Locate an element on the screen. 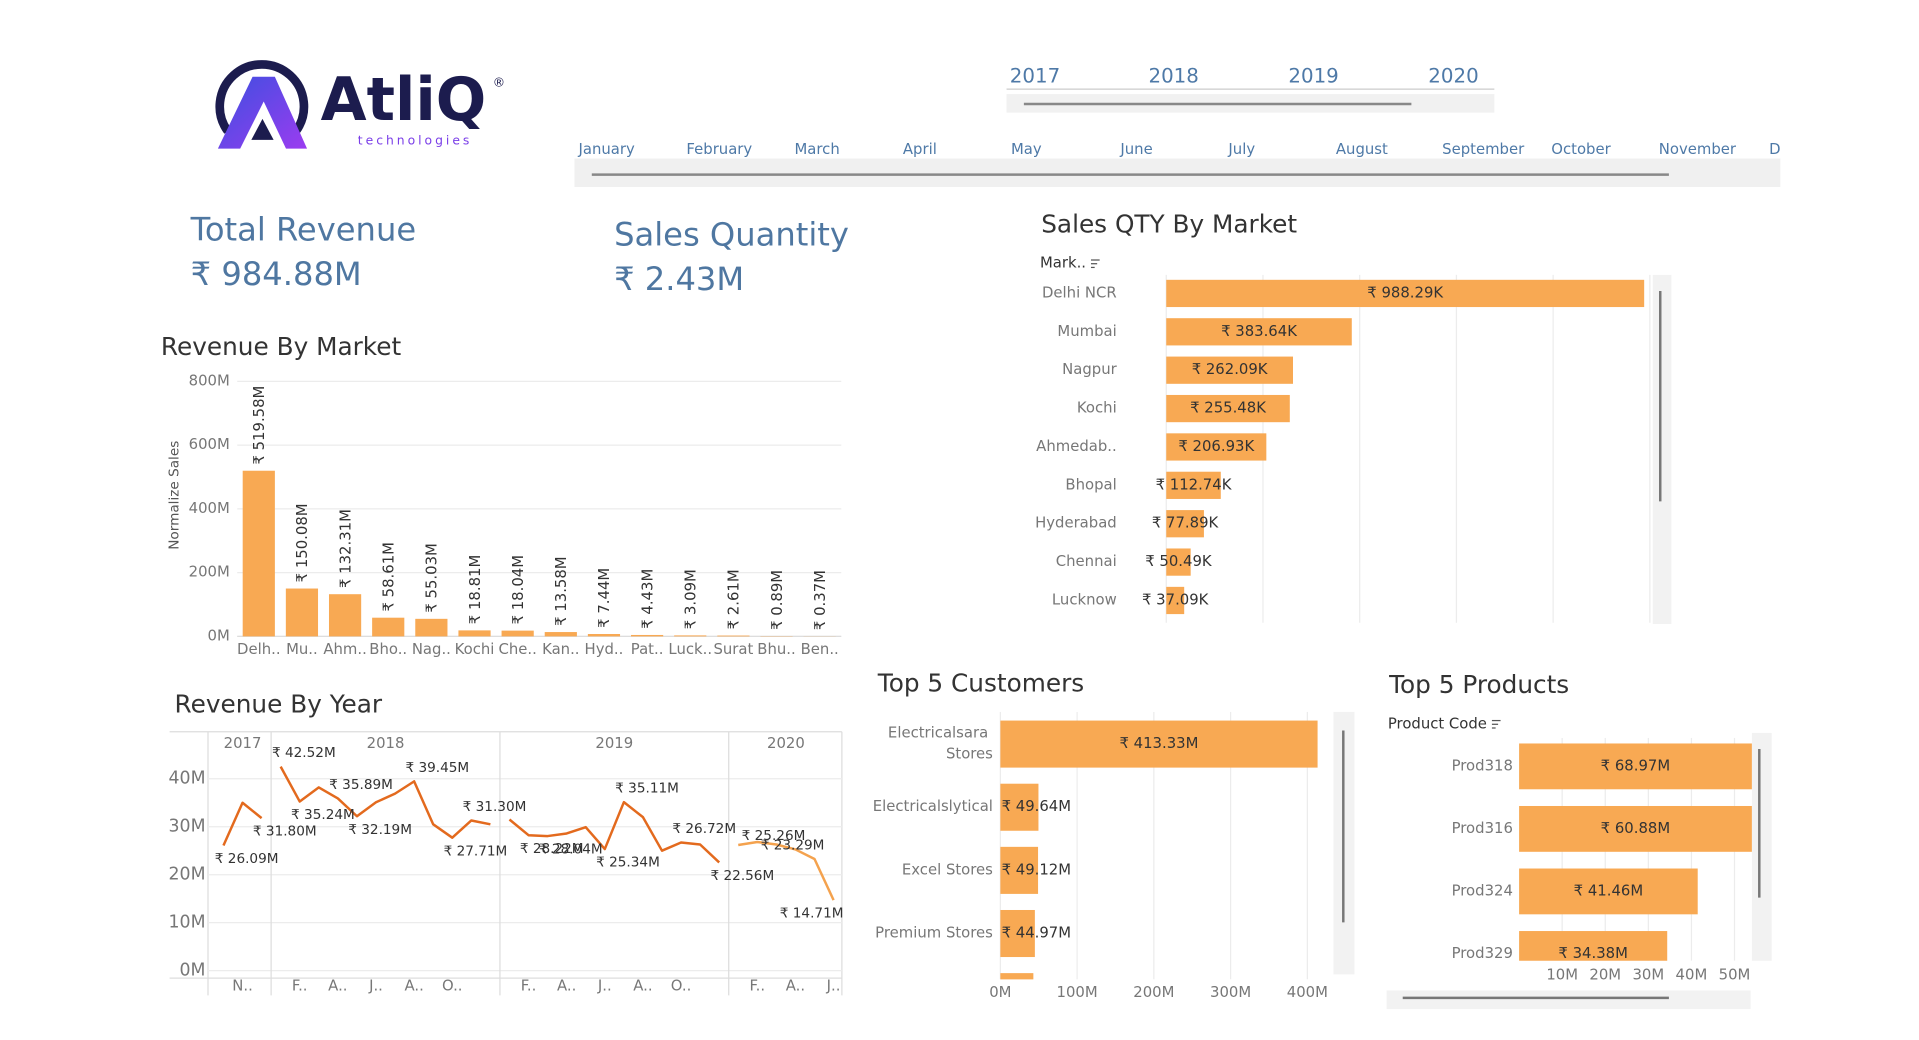  x-tick-label: 200M is located at coordinates (1153, 992).